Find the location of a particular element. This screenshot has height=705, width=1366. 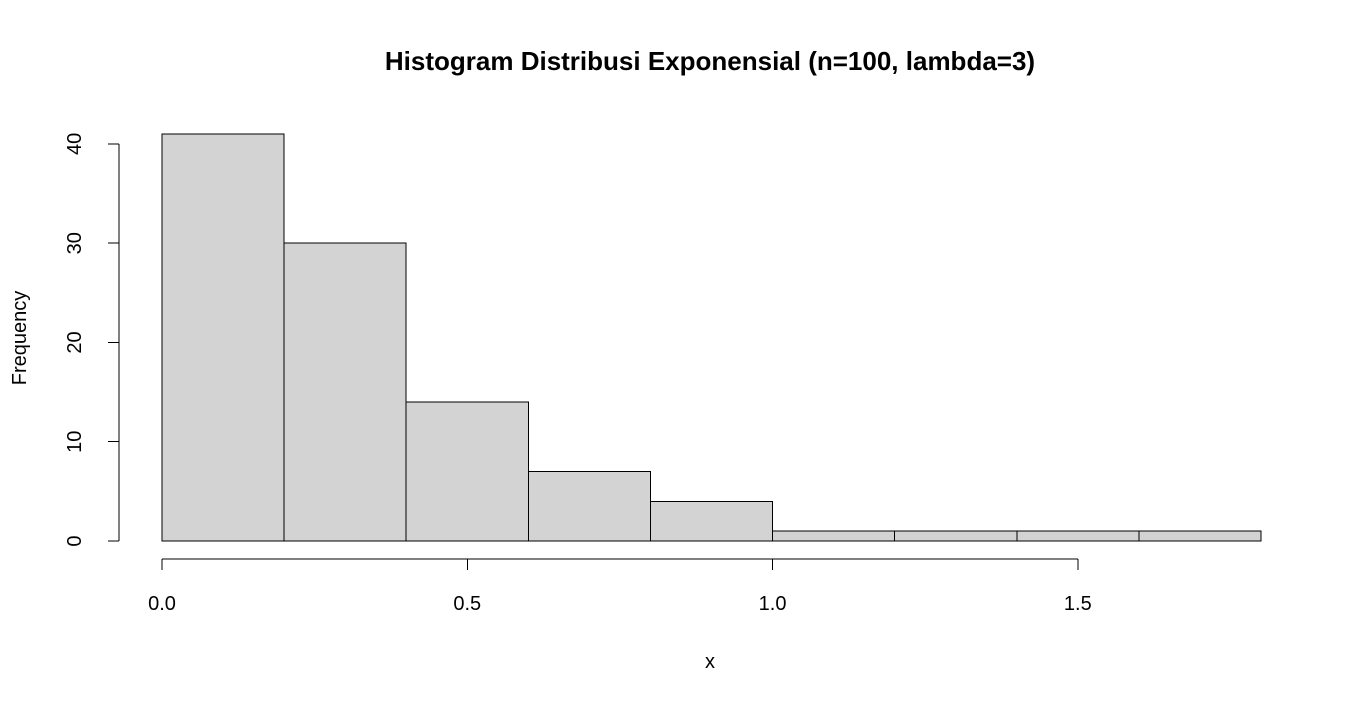

x-tick-label-1: 0.5 is located at coordinates (467, 604).